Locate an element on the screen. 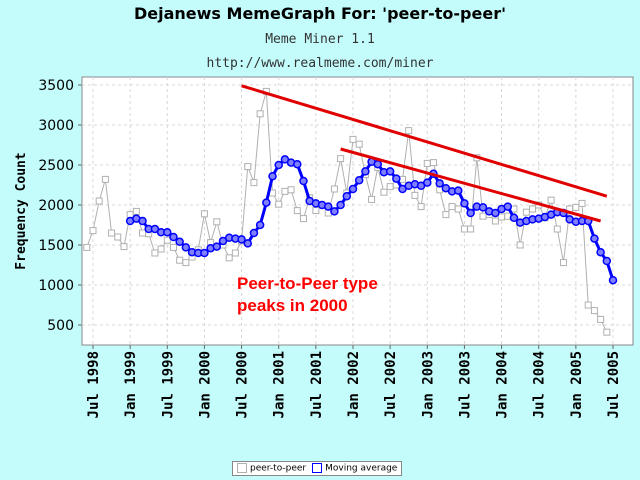  y-tick-label: 1500 is located at coordinates (56, 246).